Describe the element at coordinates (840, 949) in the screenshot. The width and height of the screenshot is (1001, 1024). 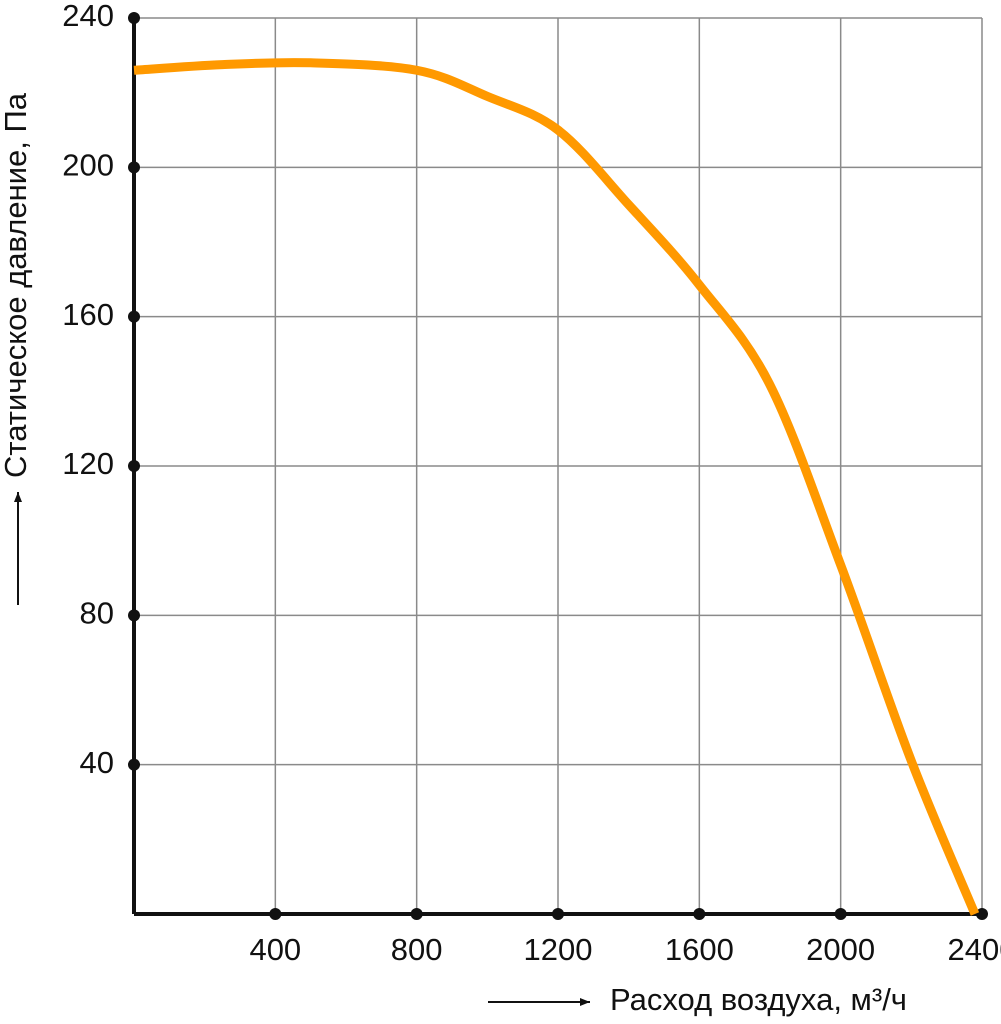
I see `x-tick-label: 2000` at that location.